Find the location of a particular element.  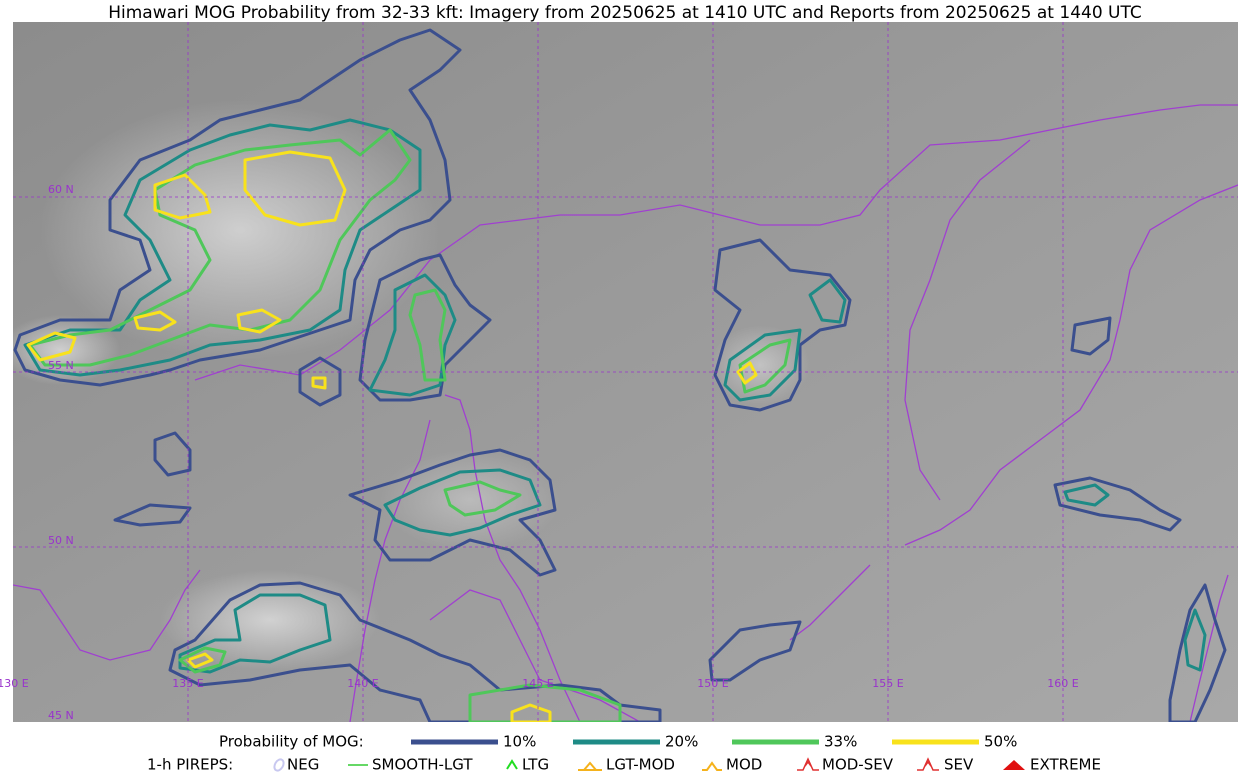

legend-label: 20% is located at coordinates (681, 742).